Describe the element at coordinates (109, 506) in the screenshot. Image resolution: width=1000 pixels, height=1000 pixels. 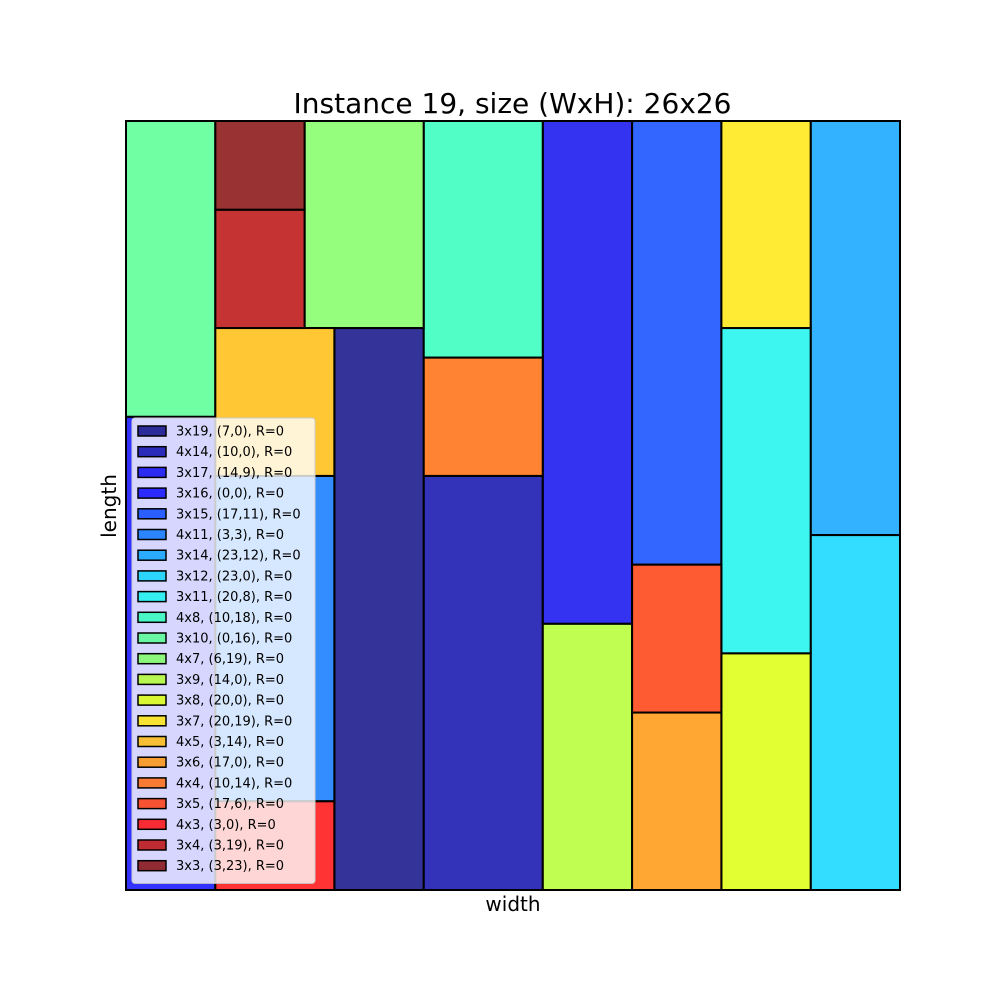
I see `y-axis-label: length` at that location.